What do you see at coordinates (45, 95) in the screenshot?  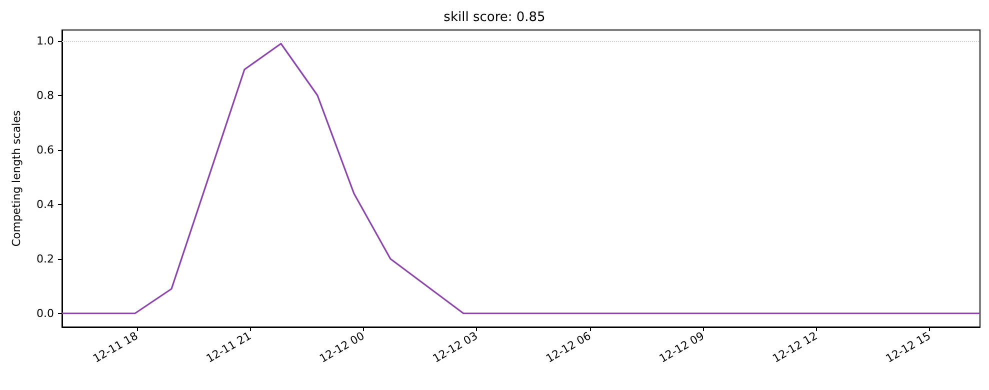 I see `y-tick-label: 0.8` at bounding box center [45, 95].